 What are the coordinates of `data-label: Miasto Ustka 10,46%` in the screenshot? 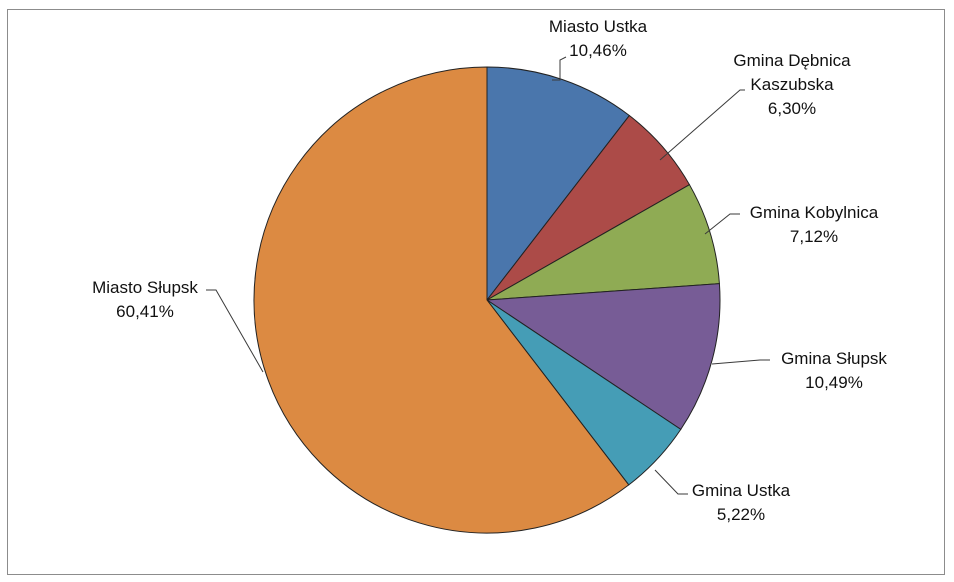 It's located at (598, 38).